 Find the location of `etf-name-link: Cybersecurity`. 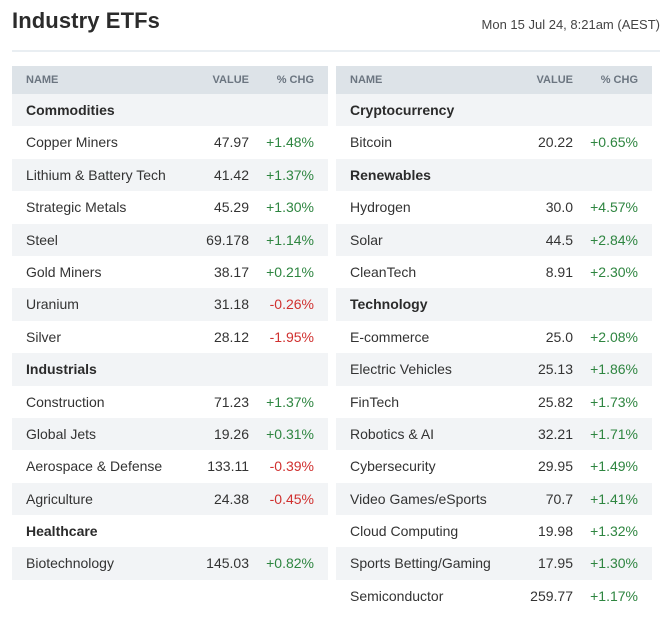

etf-name-link: Cybersecurity is located at coordinates (393, 466).